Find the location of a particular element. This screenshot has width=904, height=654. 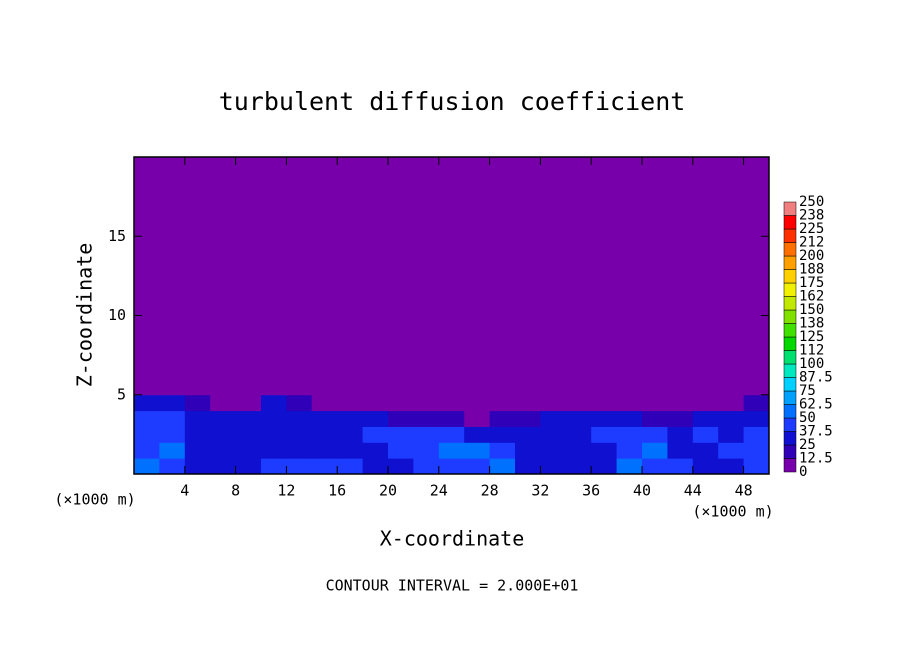

x-tick-label: 48 is located at coordinates (744, 491).